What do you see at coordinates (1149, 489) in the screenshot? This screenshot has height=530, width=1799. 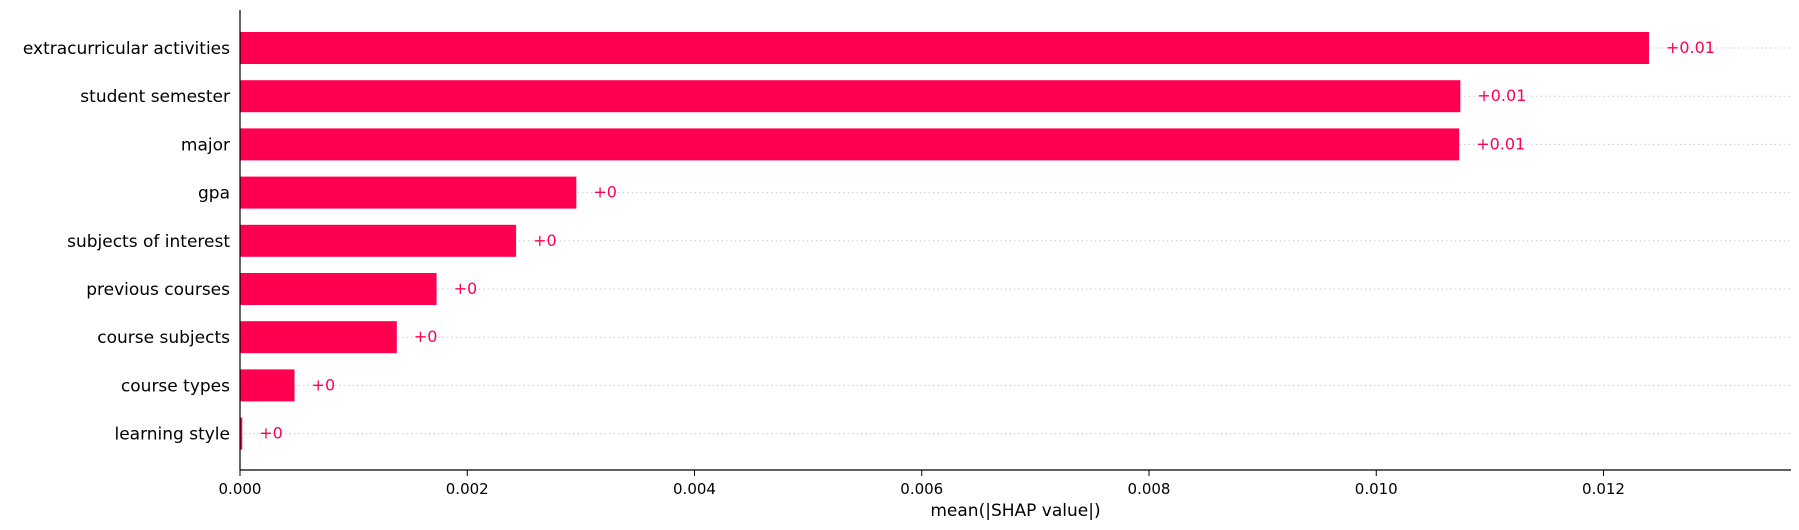 I see `x-tick-label: 0.008` at bounding box center [1149, 489].